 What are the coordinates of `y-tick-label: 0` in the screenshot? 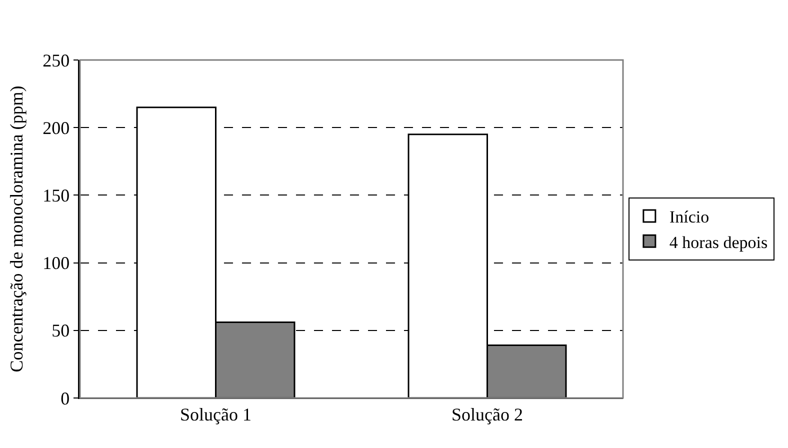 It's located at (65, 398).